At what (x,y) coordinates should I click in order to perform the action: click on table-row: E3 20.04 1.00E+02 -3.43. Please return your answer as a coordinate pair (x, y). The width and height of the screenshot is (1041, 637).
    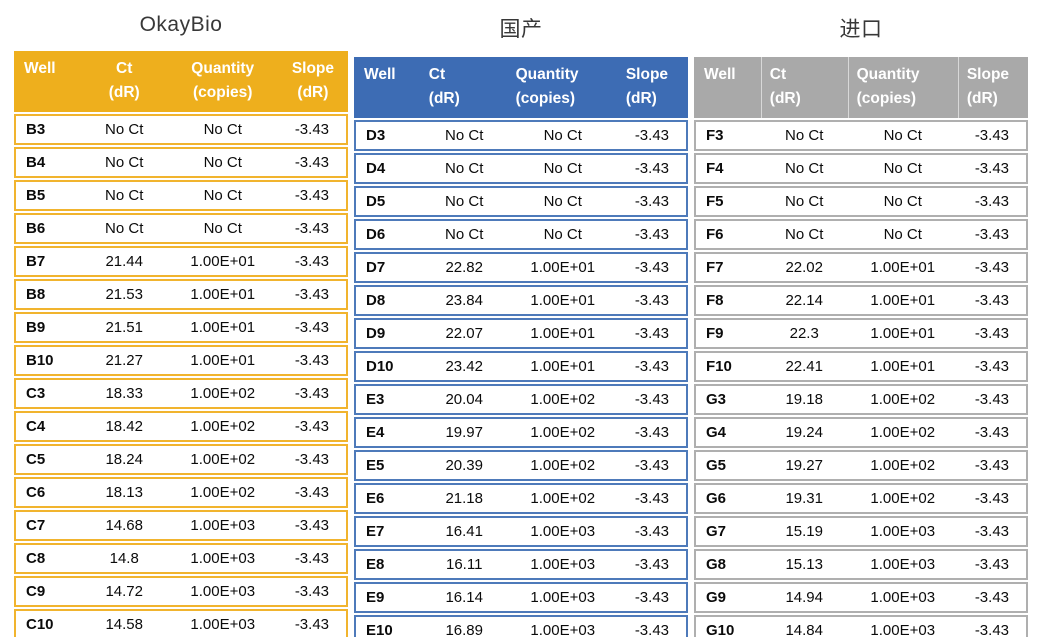
    Looking at the image, I should click on (521, 399).